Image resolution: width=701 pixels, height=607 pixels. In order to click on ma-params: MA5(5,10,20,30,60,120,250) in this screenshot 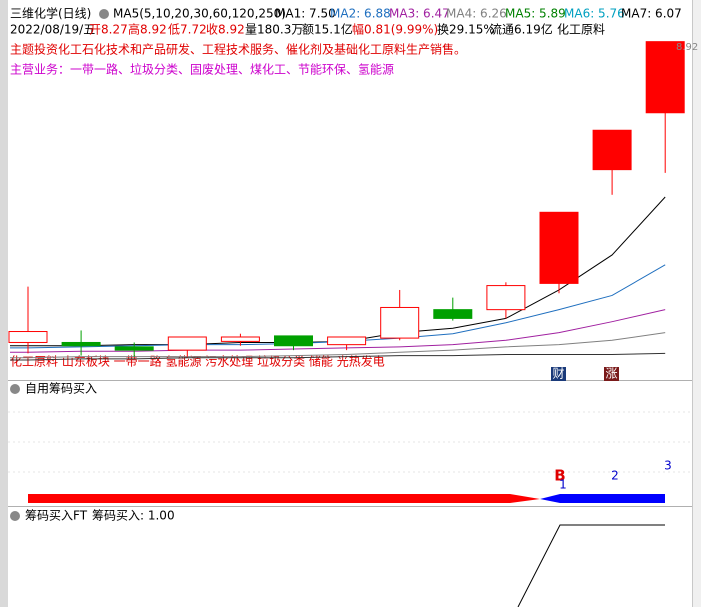, I will do `click(199, 14)`.